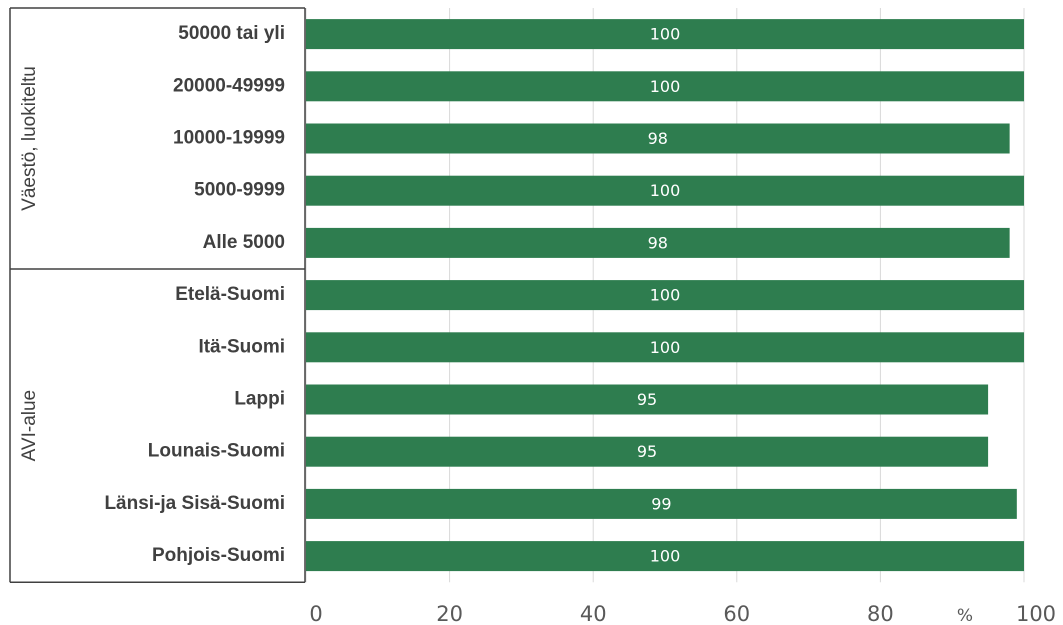 The height and width of the screenshot is (625, 1063). I want to click on x-tick-label: 20, so click(449, 613).